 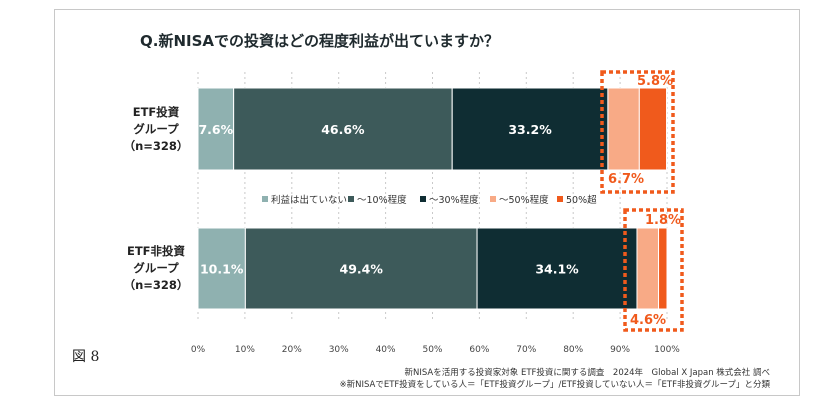 What do you see at coordinates (479, 350) in the screenshot?
I see `x-tick-label: 60%` at bounding box center [479, 350].